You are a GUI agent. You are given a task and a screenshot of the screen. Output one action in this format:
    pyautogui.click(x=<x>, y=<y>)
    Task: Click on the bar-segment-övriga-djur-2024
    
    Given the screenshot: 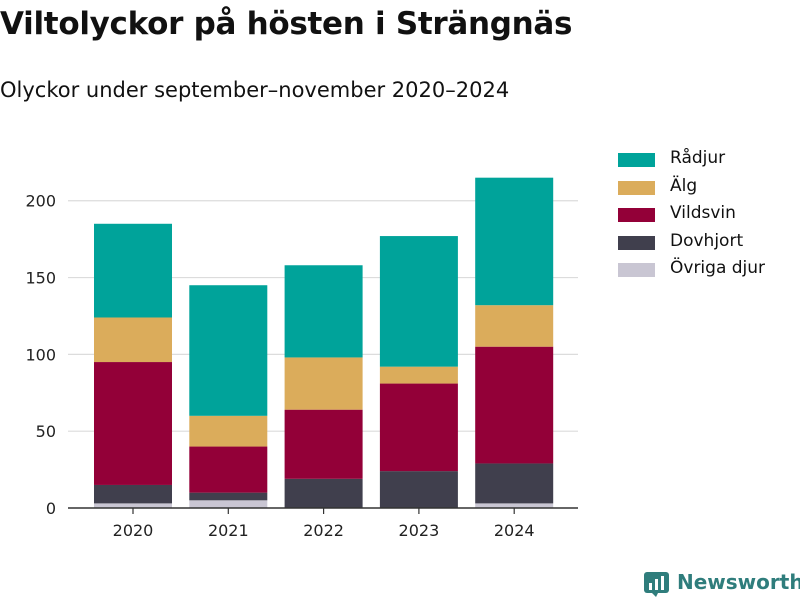 What is the action you would take?
    pyautogui.click(x=514, y=505)
    